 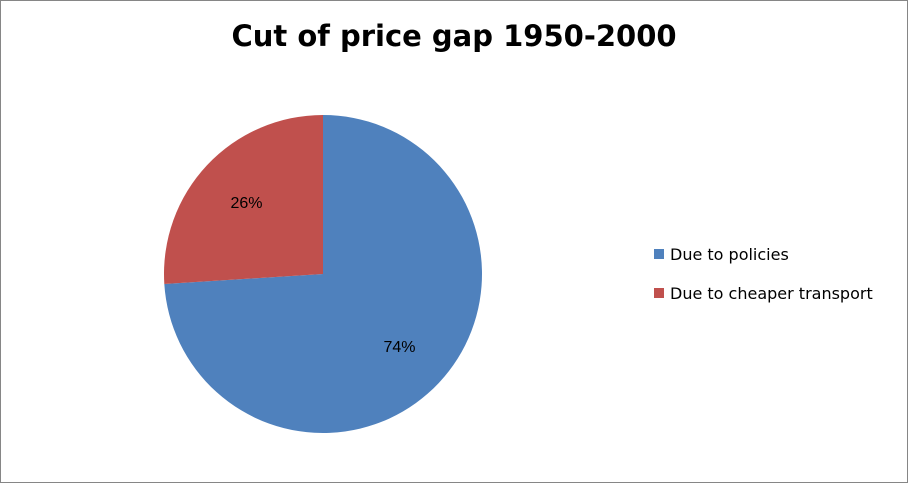 I want to click on slice-label-policies: 74%, so click(x=399, y=347).